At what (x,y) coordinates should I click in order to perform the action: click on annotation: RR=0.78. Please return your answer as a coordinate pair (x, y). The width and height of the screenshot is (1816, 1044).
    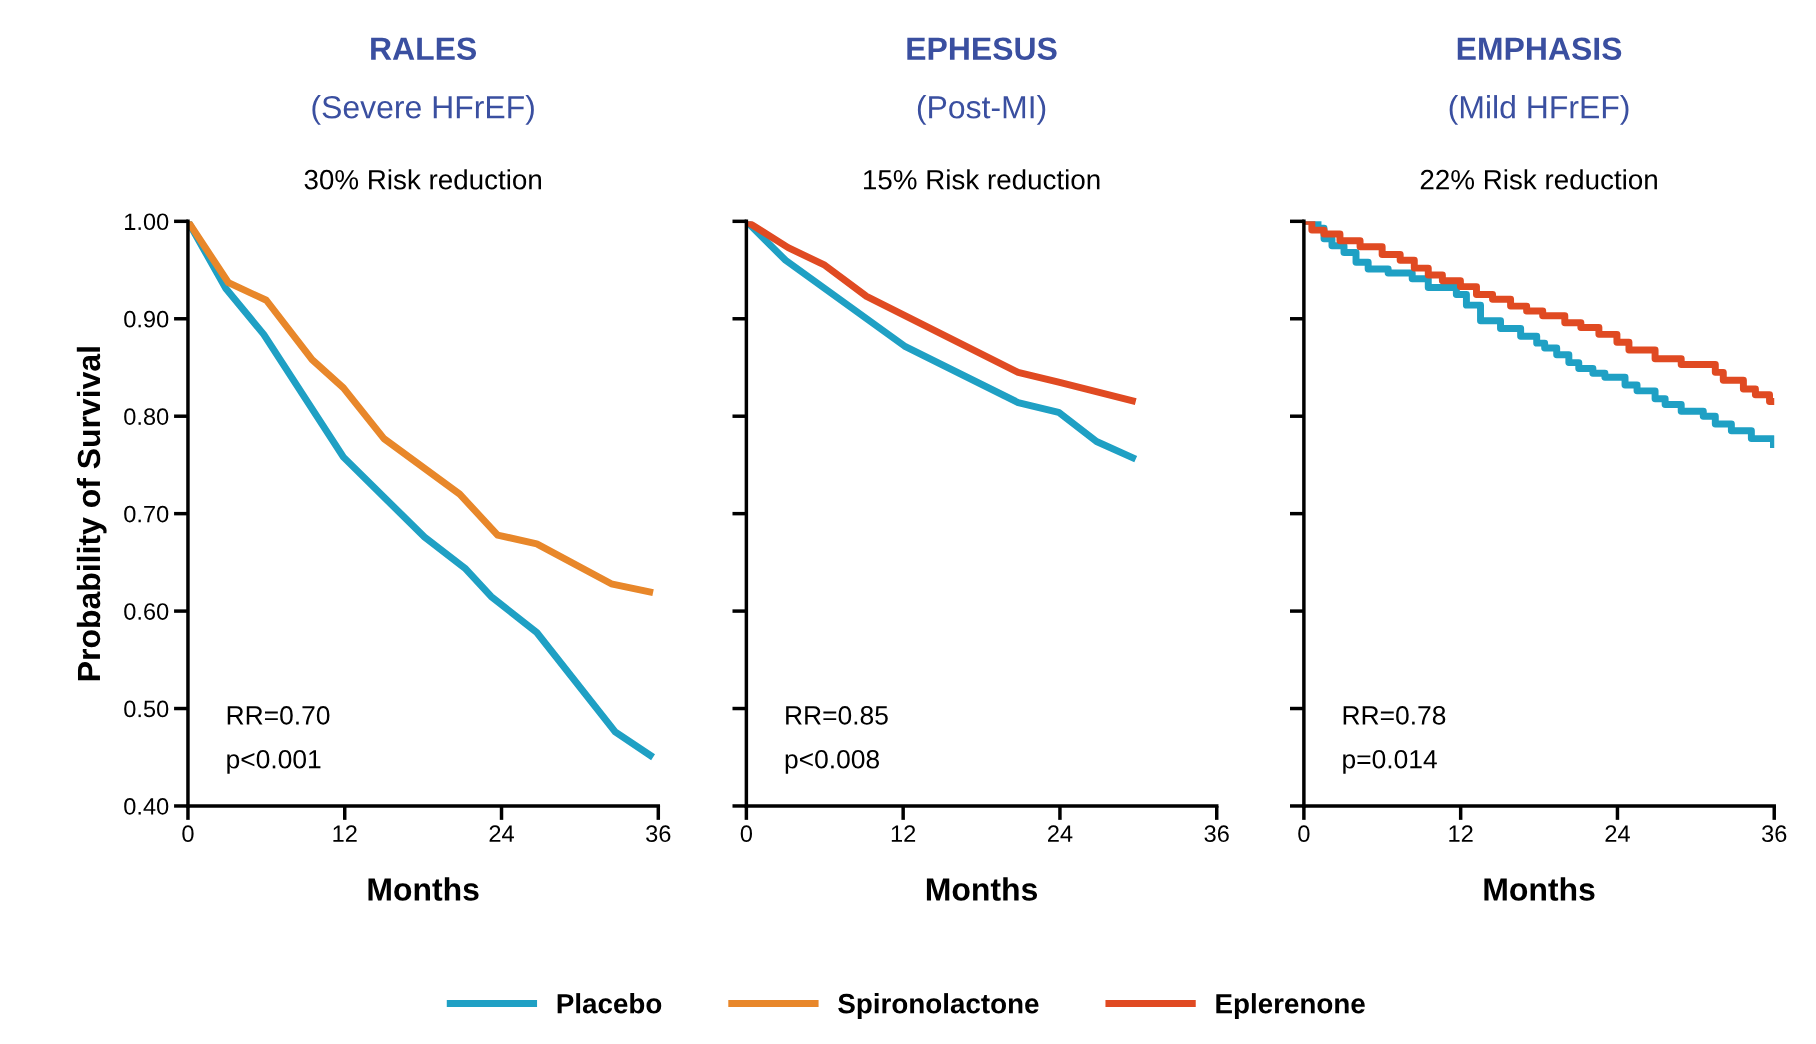
    Looking at the image, I should click on (1394, 715).